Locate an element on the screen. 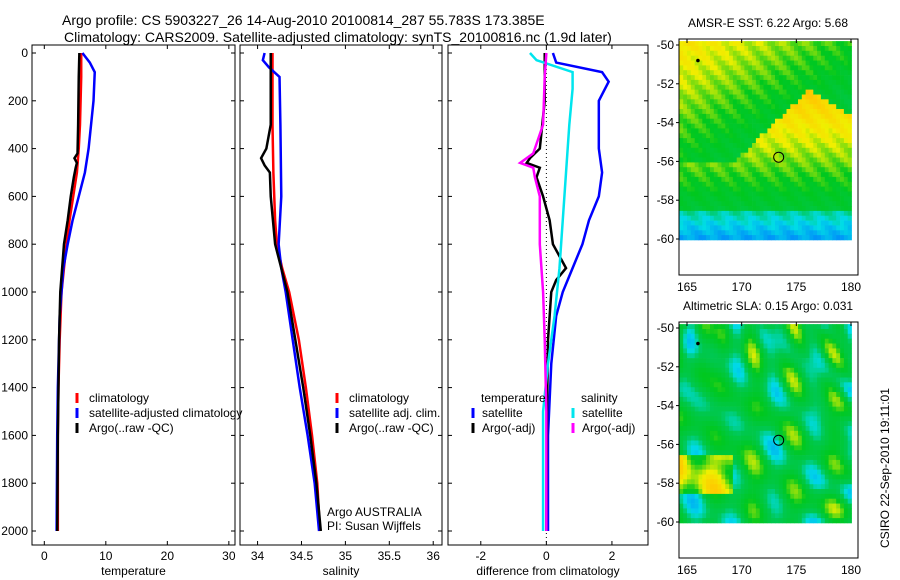 The height and width of the screenshot is (580, 900). annotation-text: Argo AUSTRALIA is located at coordinates (374, 512).